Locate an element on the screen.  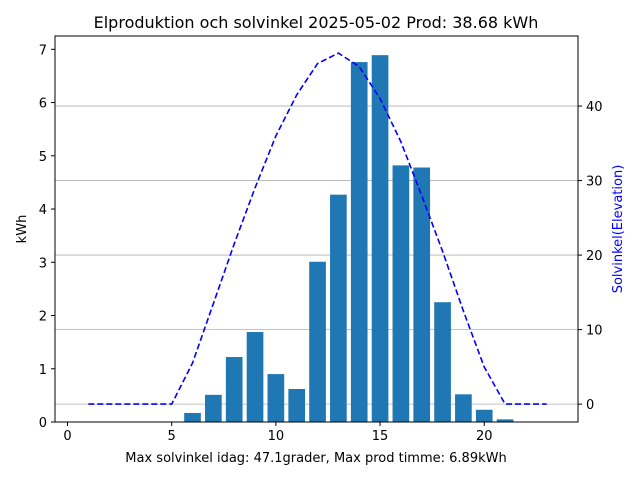
x-tick-label: 20 is located at coordinates (484, 436).